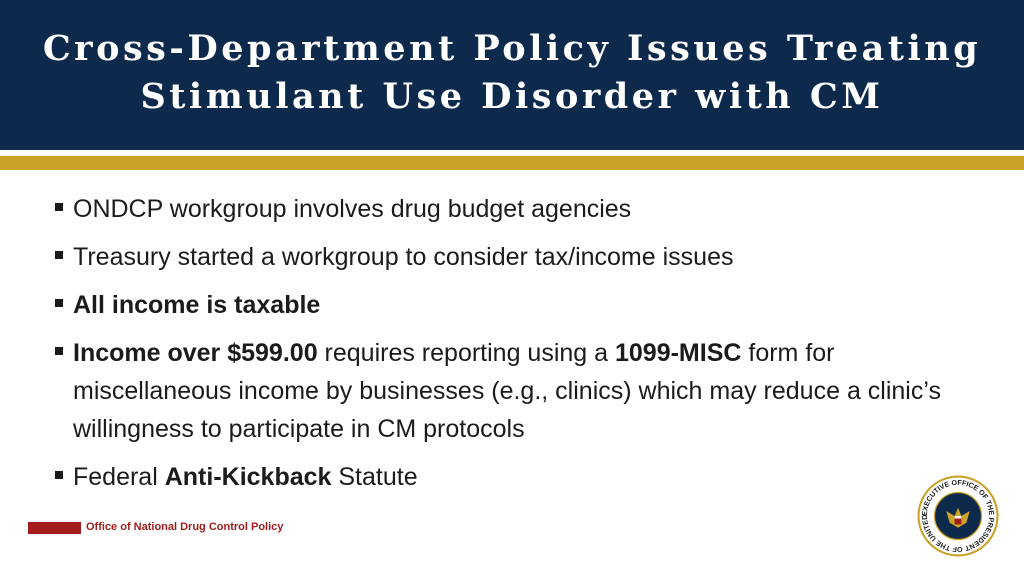 This screenshot has width=1024, height=576. Describe the element at coordinates (185, 527) in the screenshot. I see `footer-org-label: Office of National Drug Control Policy` at that location.